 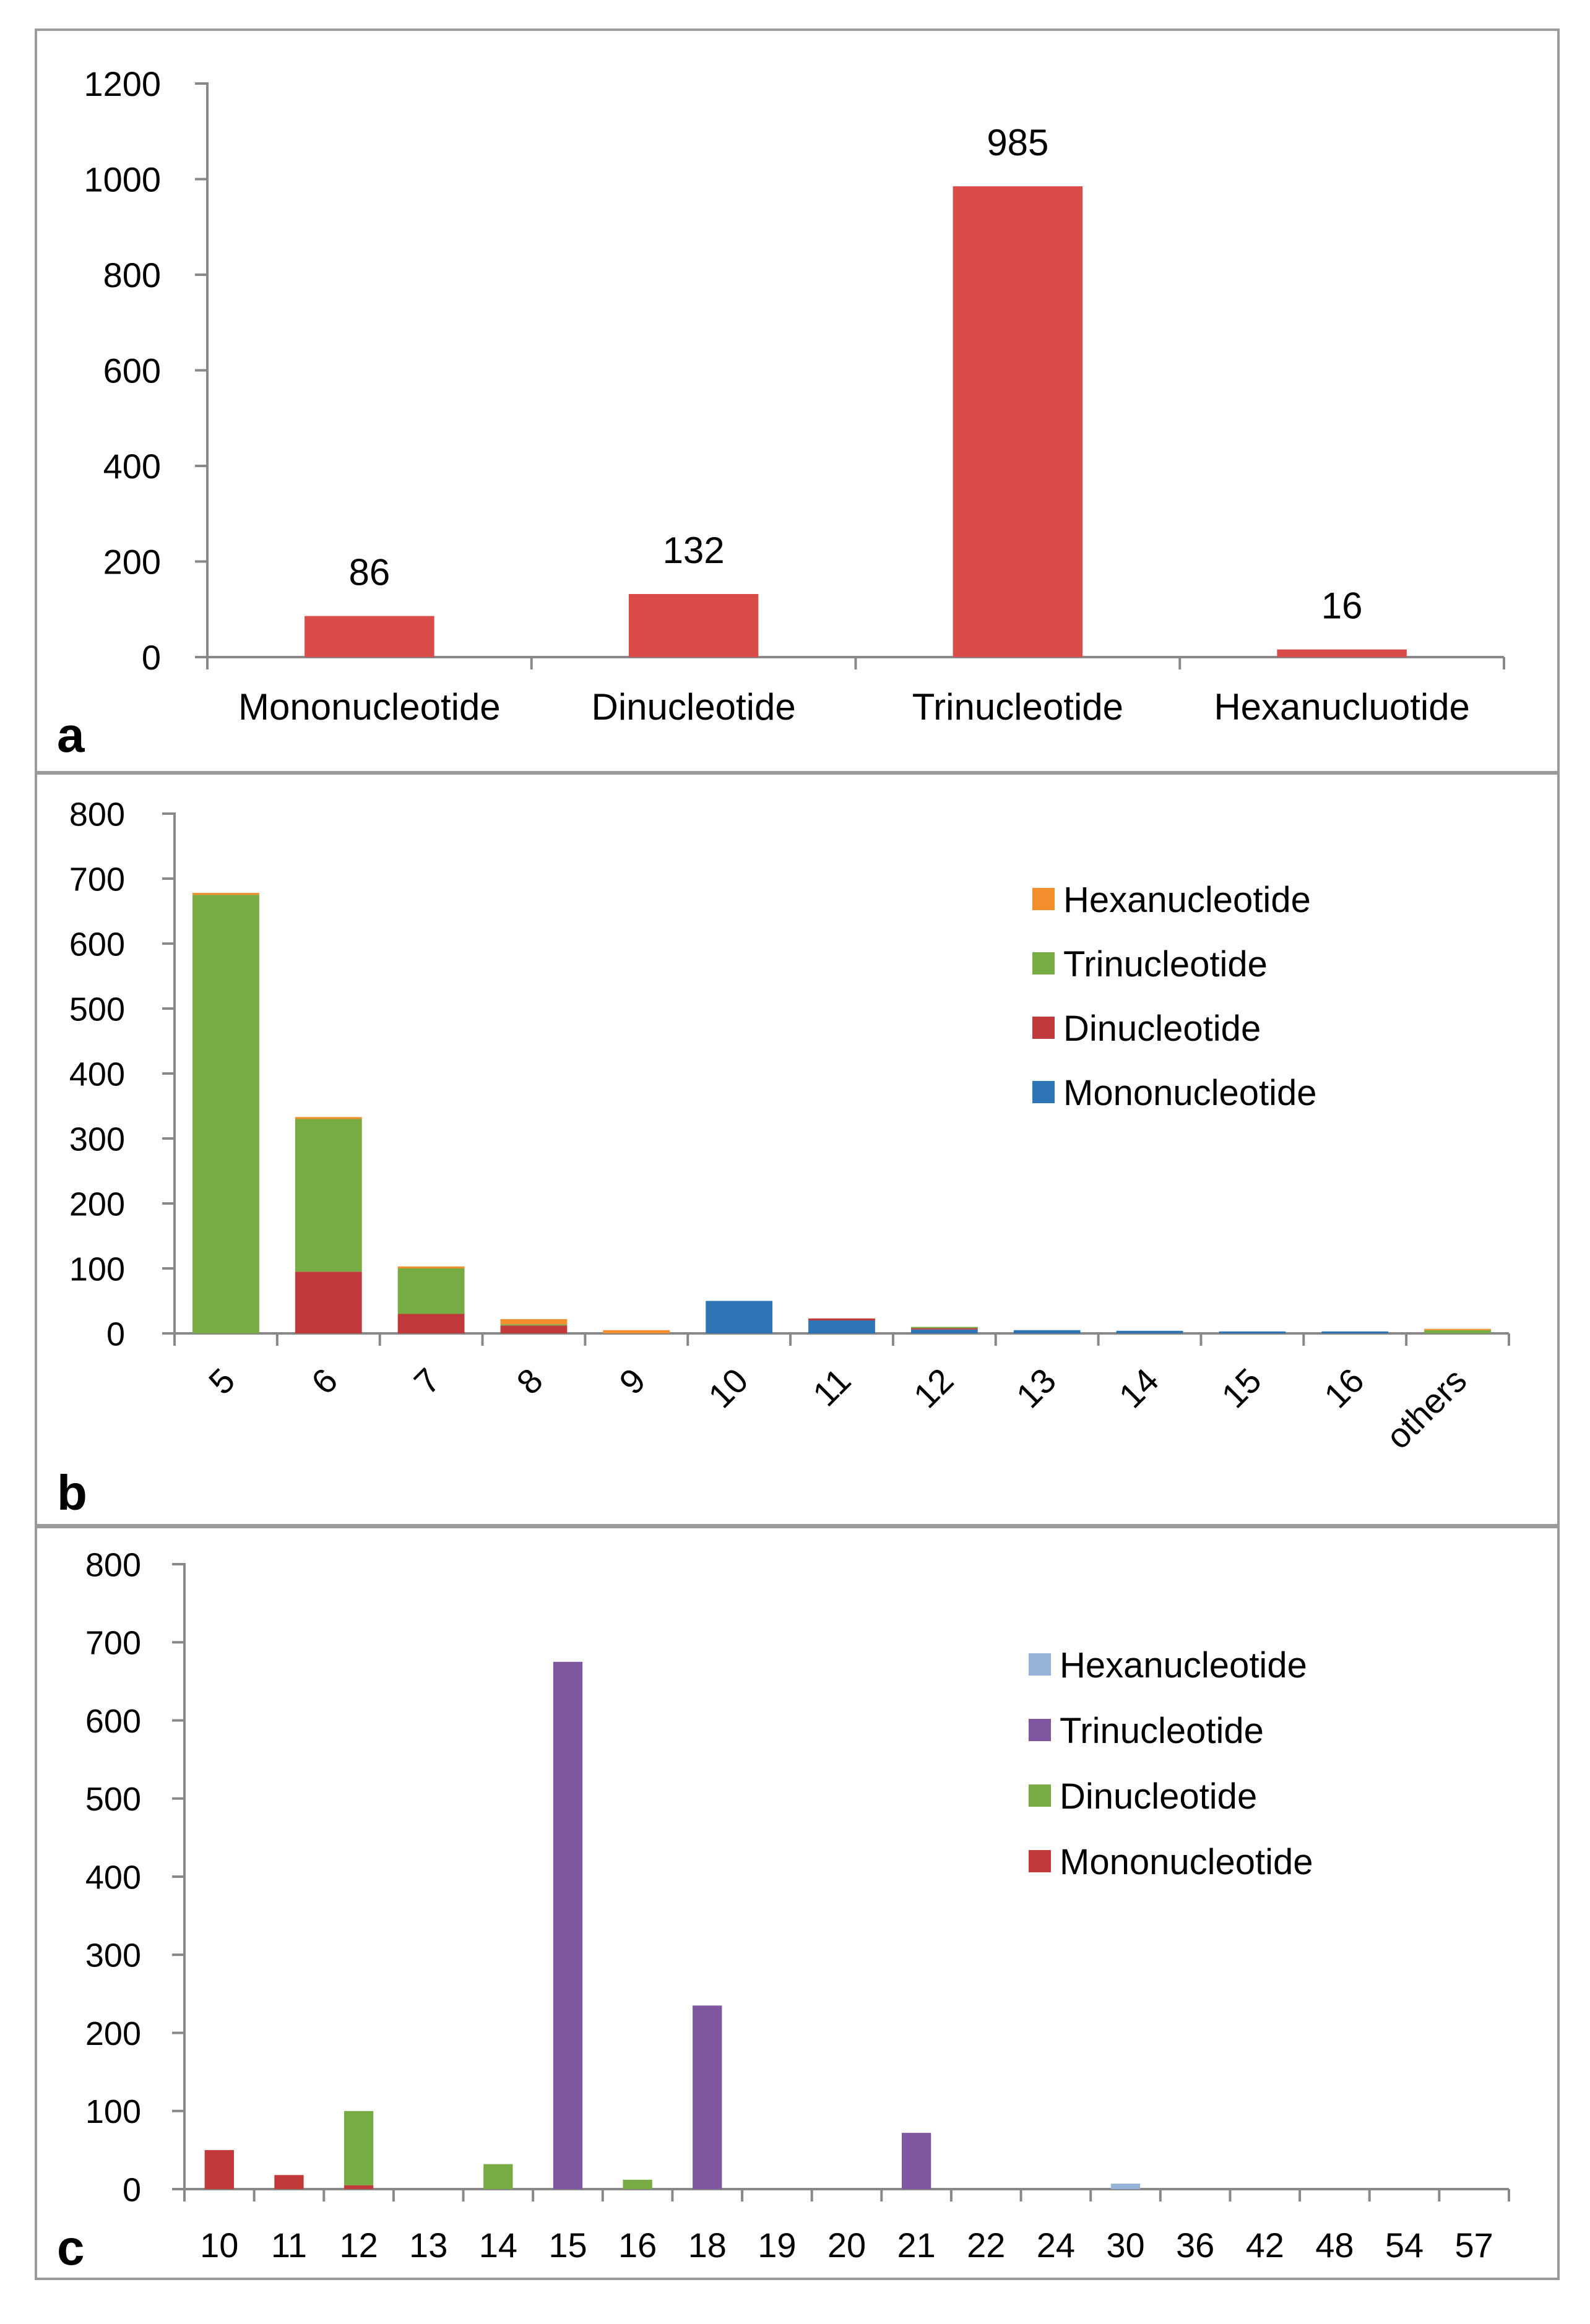 I want to click on bar-segment-trinucleotide-others, so click(x=1457, y=1331).